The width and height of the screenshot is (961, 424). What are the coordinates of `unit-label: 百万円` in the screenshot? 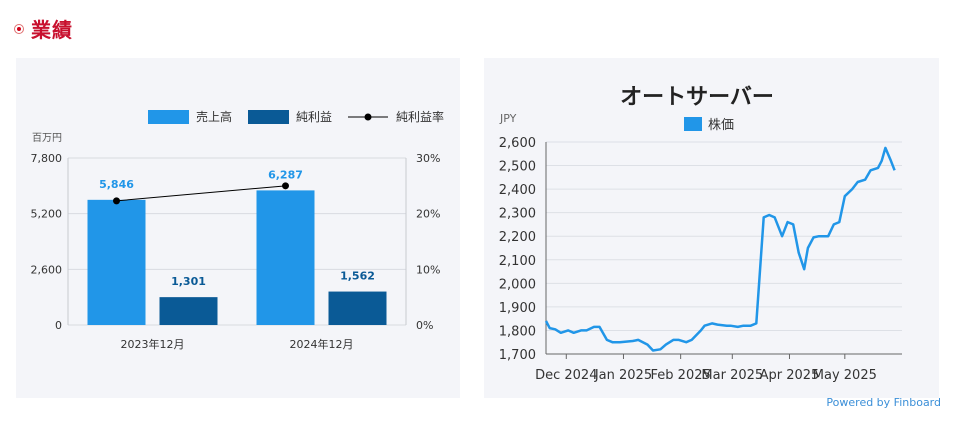 It's located at (47, 138).